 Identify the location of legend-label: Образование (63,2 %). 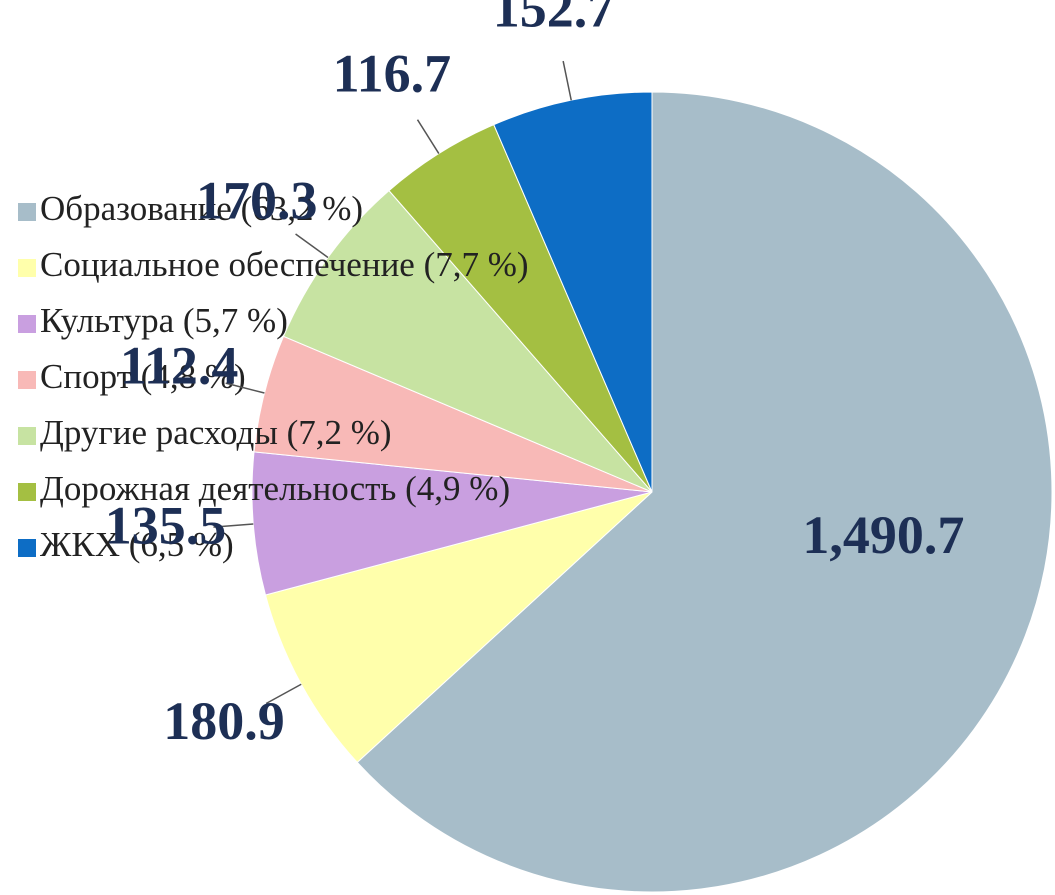
(201, 208).